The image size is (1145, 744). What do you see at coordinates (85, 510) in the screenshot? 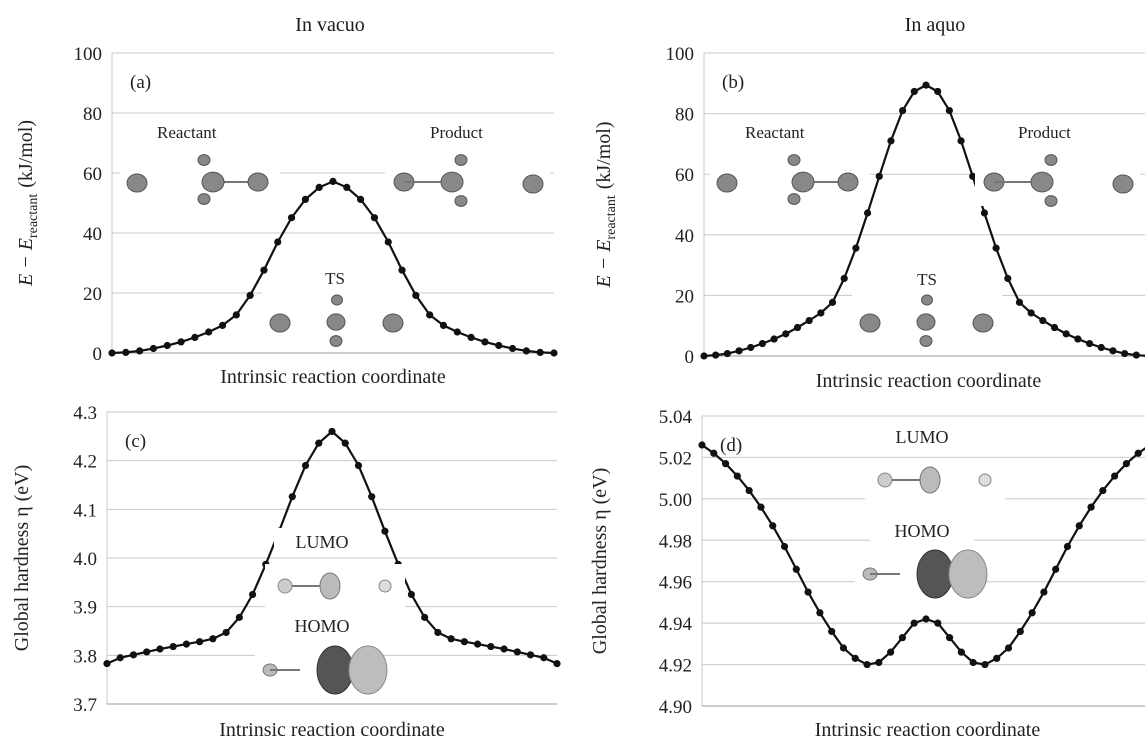
I see `y-tick-label: 4.1` at bounding box center [85, 510].